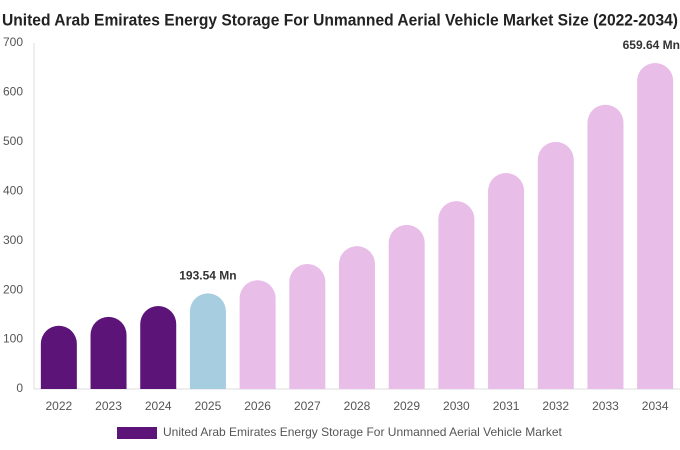  What do you see at coordinates (357, 406) in the screenshot?
I see `x-tick-label: 2028` at bounding box center [357, 406].